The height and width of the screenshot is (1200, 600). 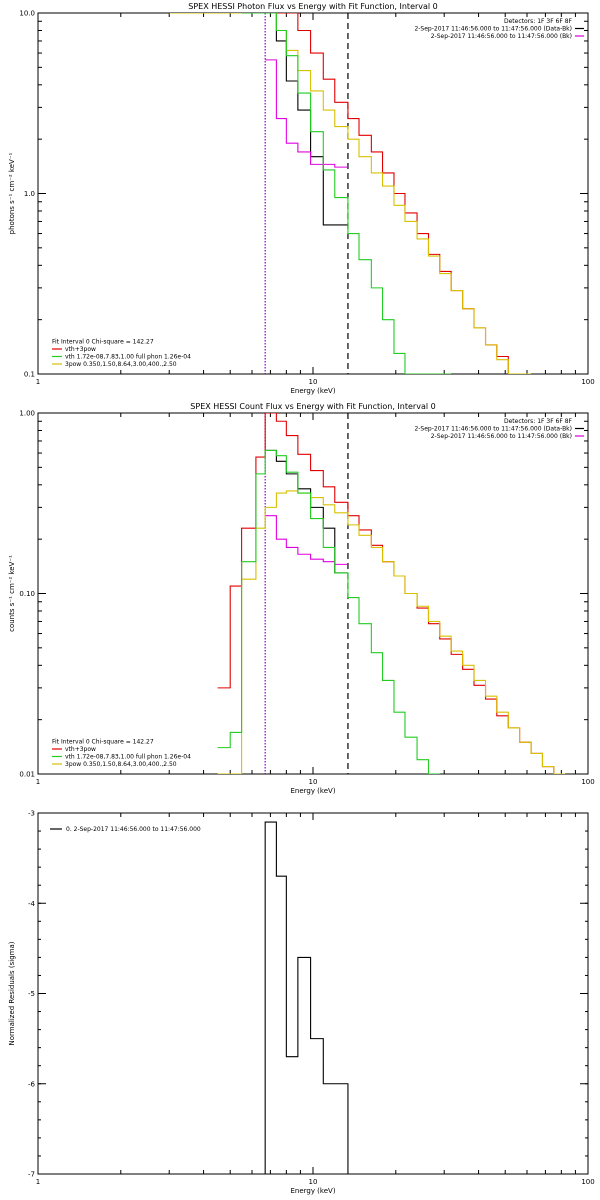 What do you see at coordinates (12, 193) in the screenshot?
I see `y-axis-label: photons s⁻¹ cm⁻² keV⁻¹` at bounding box center [12, 193].